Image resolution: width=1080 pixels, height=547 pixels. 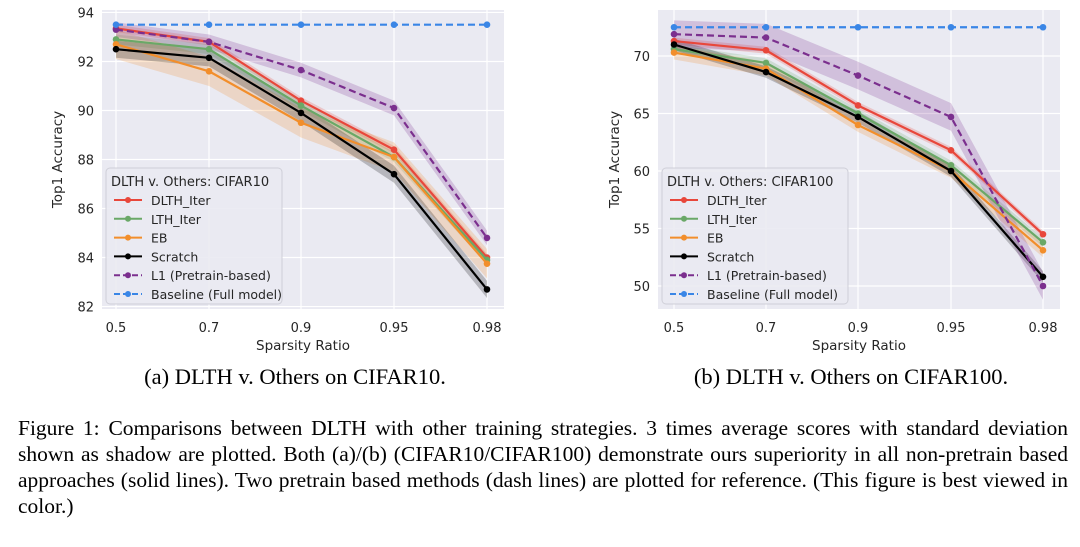 What do you see at coordinates (750, 182) in the screenshot?
I see `legend-title: DLTH v. Others: CIFAR100` at bounding box center [750, 182].